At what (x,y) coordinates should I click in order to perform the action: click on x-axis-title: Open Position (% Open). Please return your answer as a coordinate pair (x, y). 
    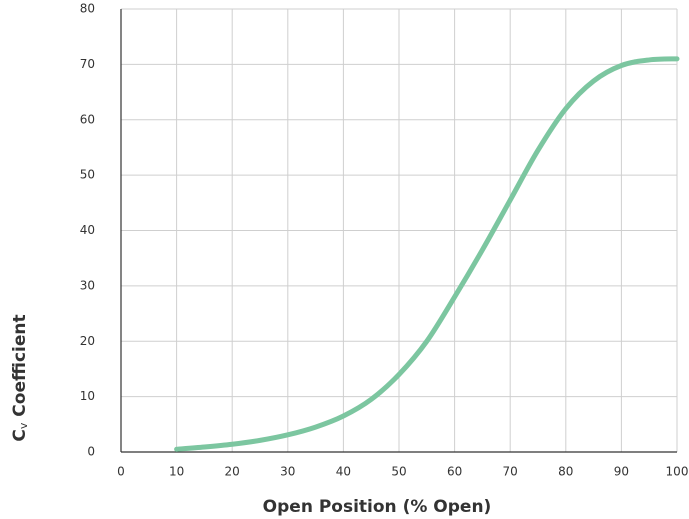
    Looking at the image, I should click on (377, 507).